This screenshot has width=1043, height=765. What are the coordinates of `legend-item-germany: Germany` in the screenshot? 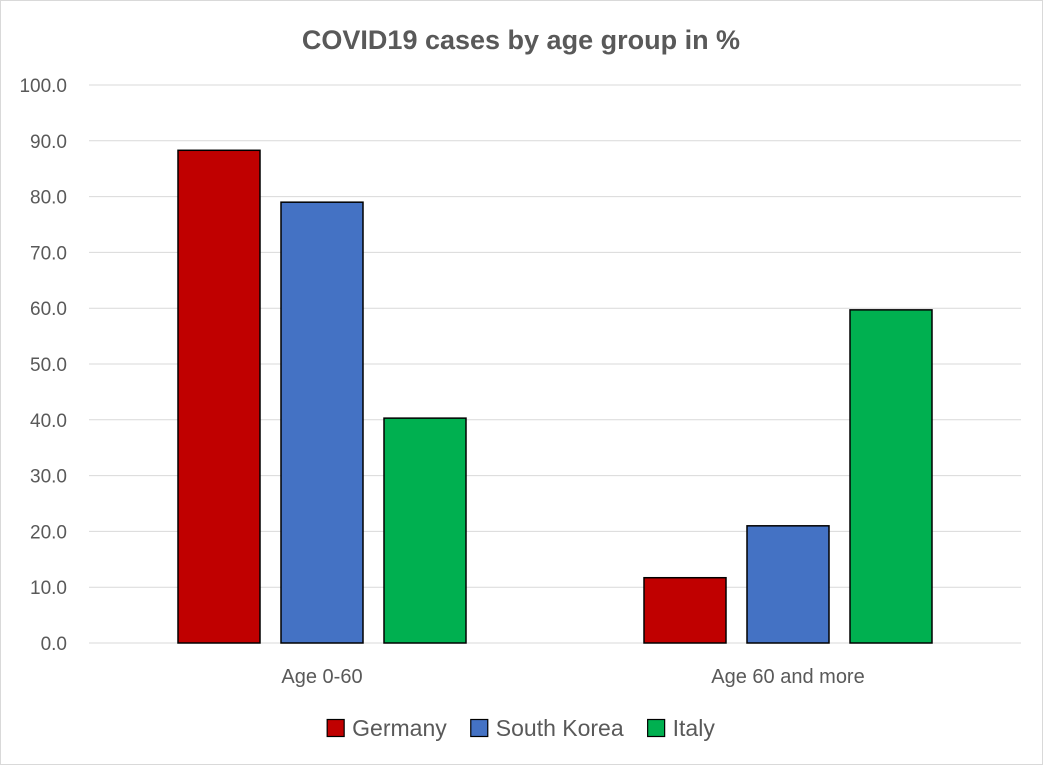 It's located at (386, 728).